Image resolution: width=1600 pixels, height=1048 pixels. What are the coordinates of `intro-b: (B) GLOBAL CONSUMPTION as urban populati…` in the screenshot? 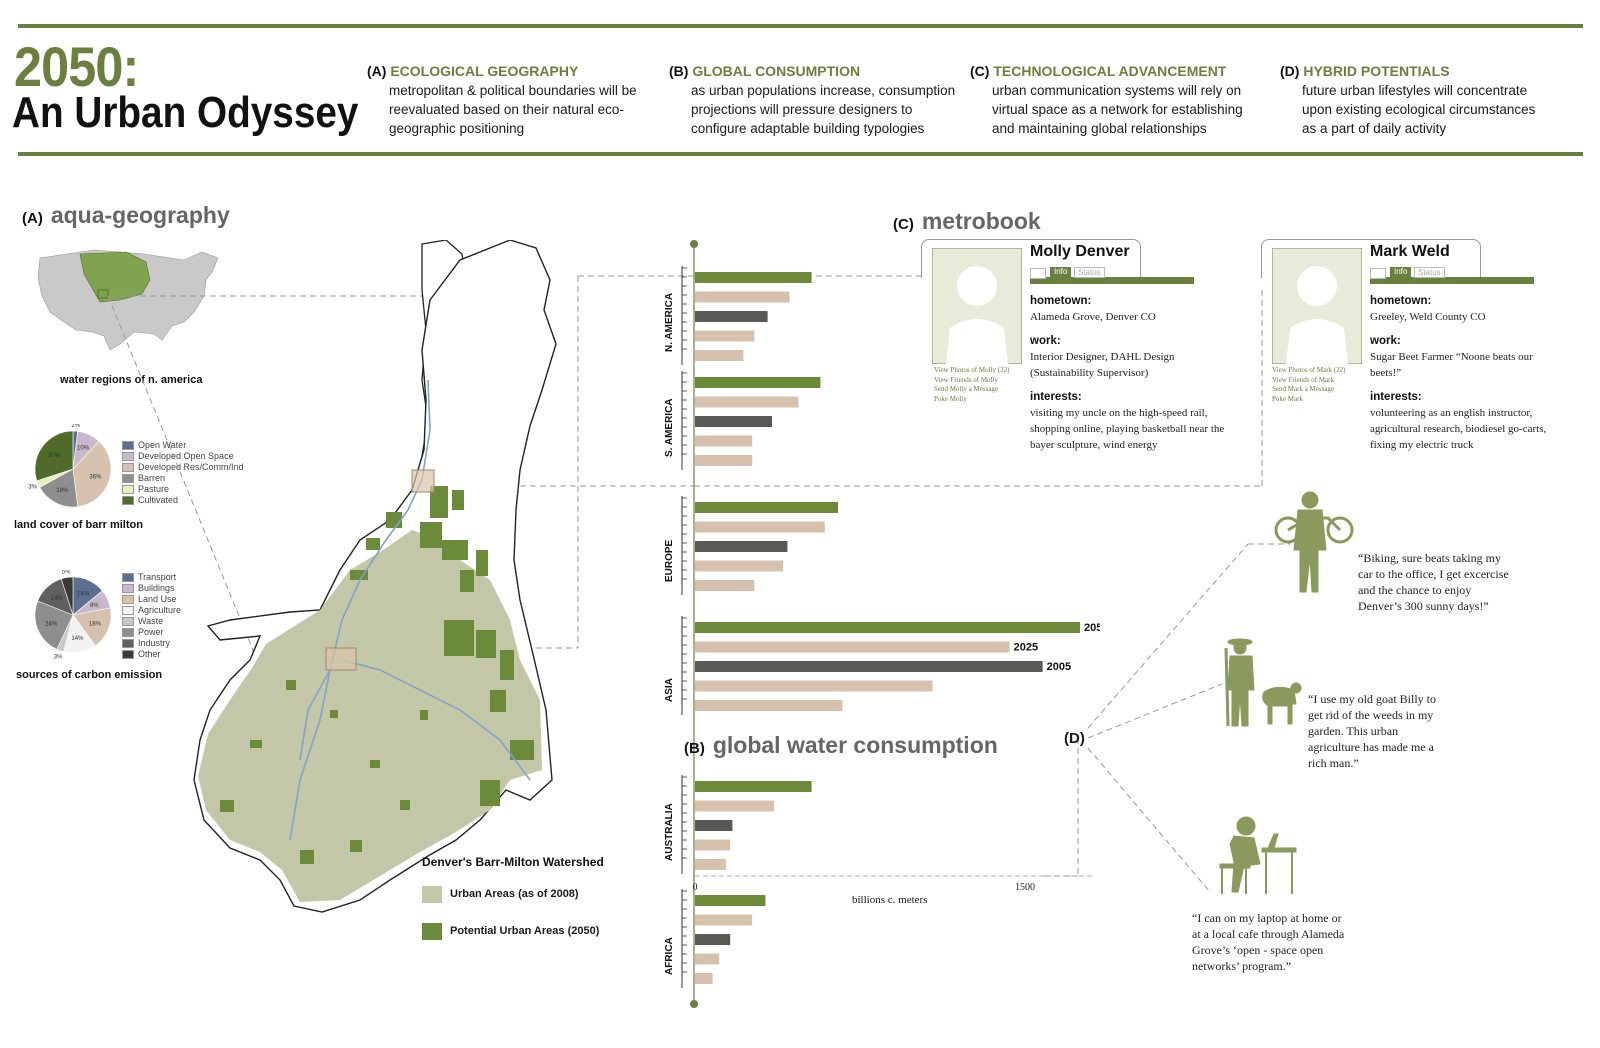 It's located at (814, 100).